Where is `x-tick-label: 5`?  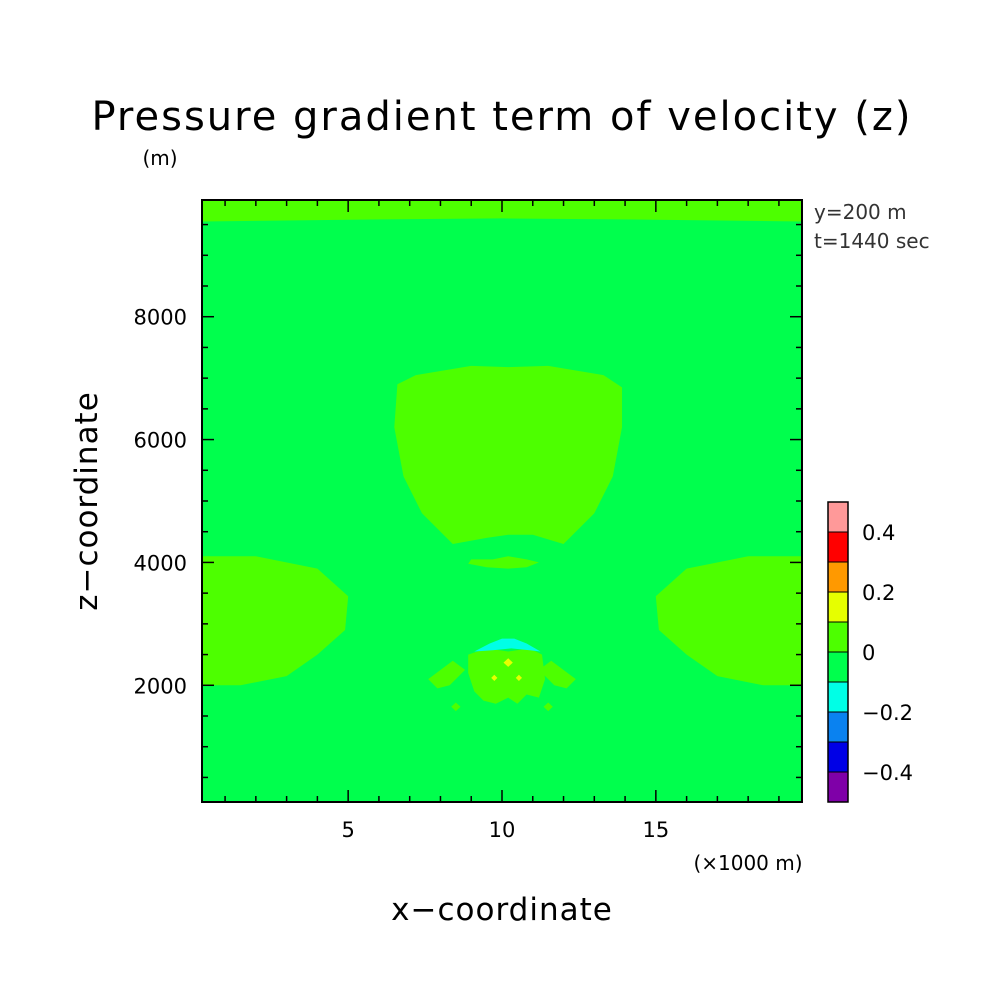
x-tick-label: 5 is located at coordinates (347, 830).